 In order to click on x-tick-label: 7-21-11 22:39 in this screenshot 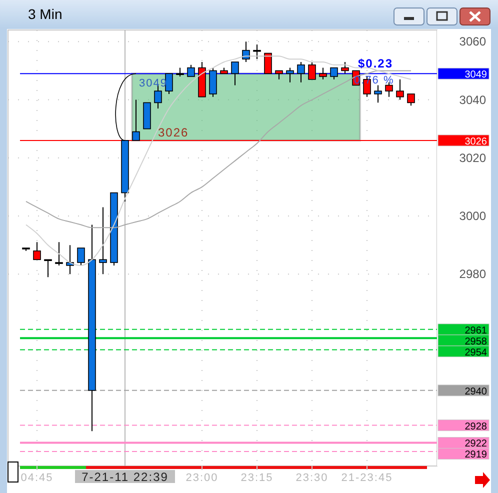, I will do `click(125, 477)`.